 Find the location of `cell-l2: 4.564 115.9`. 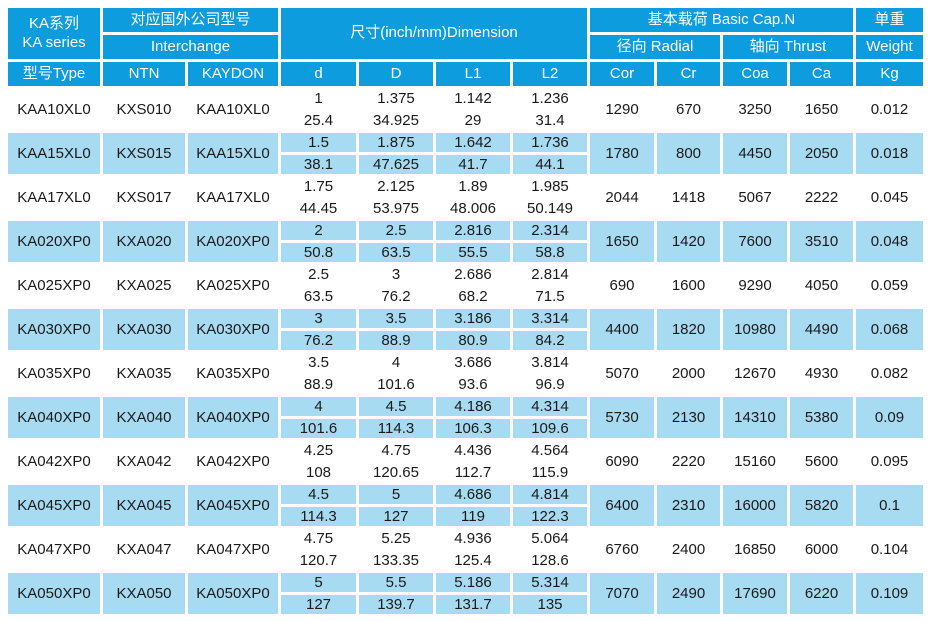

cell-l2: 4.564 115.9 is located at coordinates (550, 461).